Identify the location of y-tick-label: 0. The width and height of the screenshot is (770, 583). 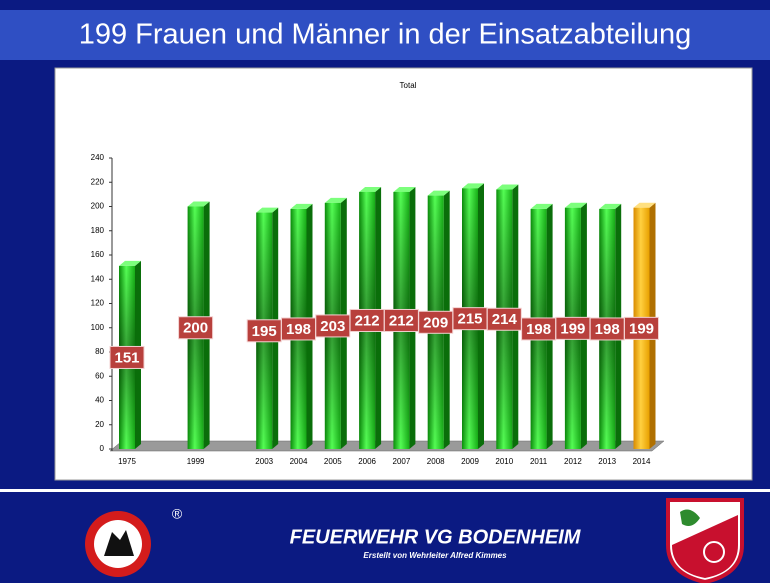
(102, 448).